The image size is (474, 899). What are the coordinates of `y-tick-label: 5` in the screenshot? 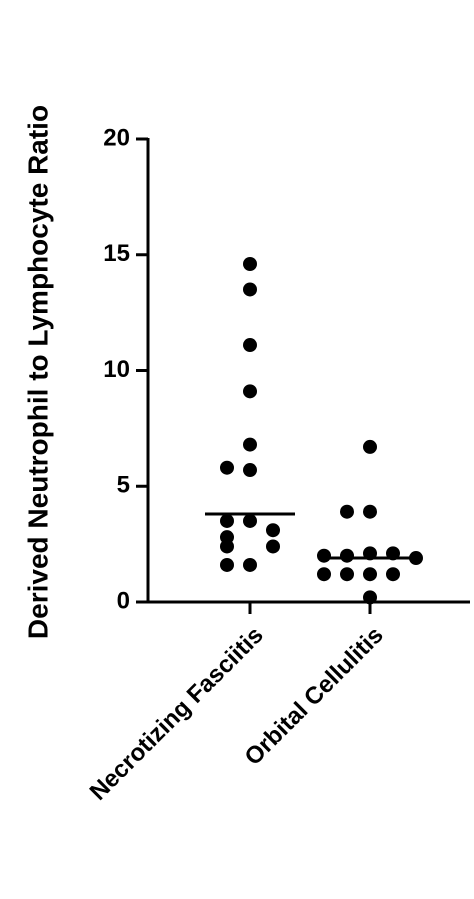 It's located at (123, 485).